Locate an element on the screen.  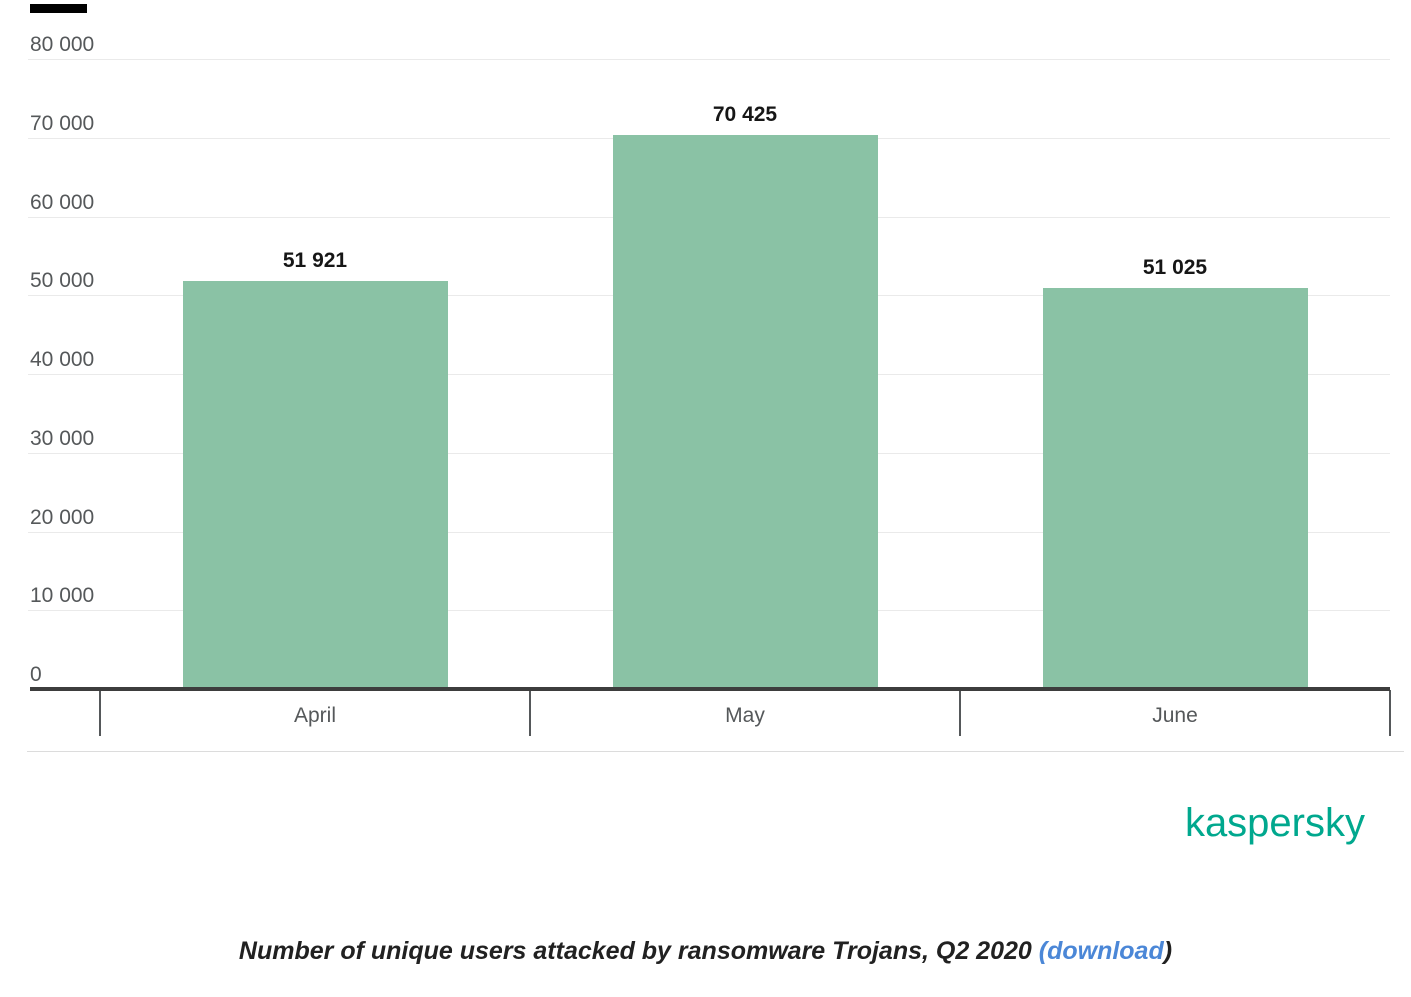
download-link: (download is located at coordinates (1101, 951).